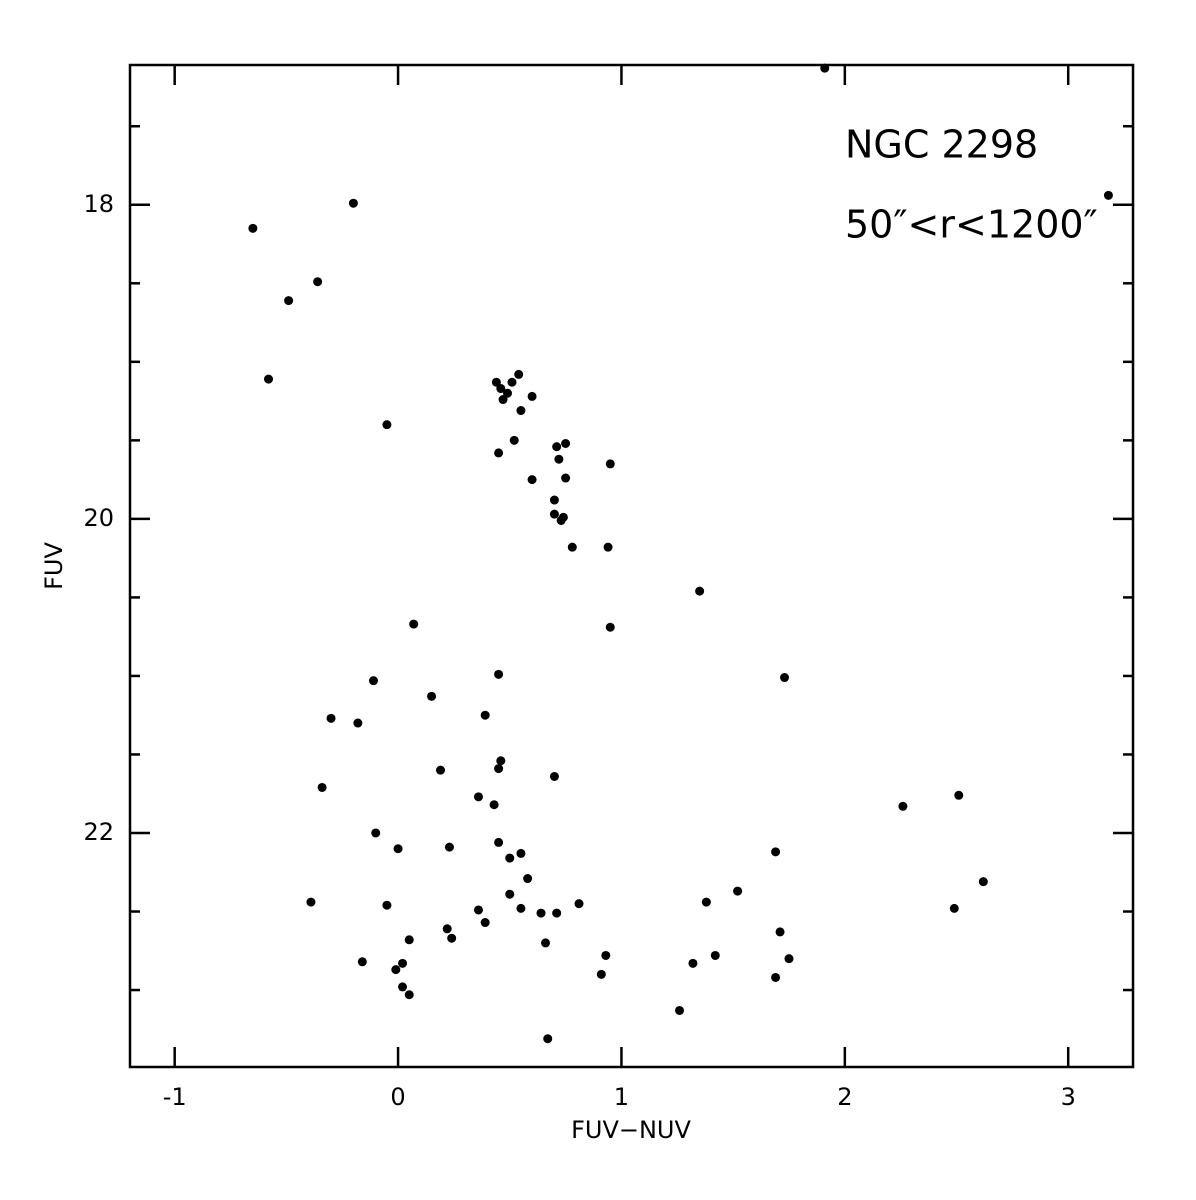 The height and width of the screenshot is (1200, 1196). Describe the element at coordinates (971, 225) in the screenshot. I see `annotation: 50″<r<1200″` at that location.